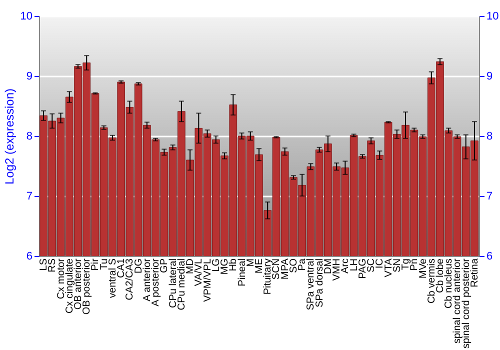 This screenshot has width=500, height=350. Describe the element at coordinates (294, 265) in the screenshot. I see `x-tick-label: SO` at that location.